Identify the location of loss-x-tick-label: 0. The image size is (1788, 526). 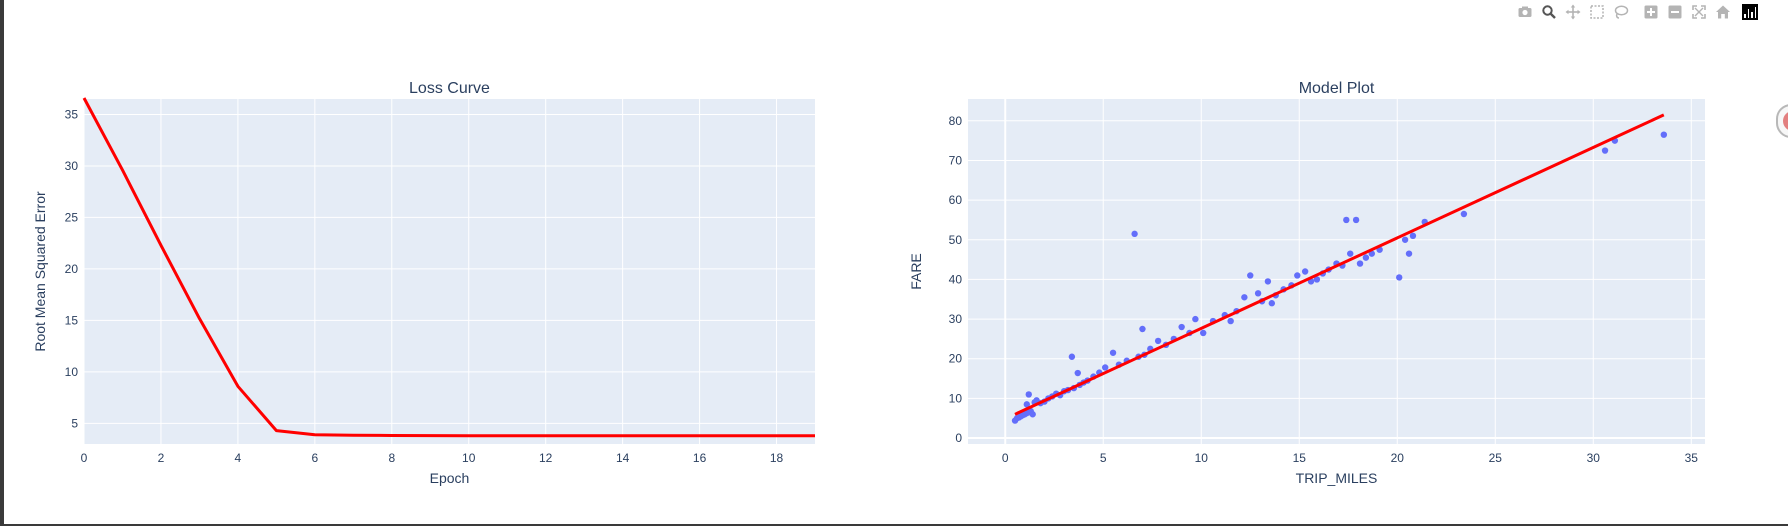
(84, 458).